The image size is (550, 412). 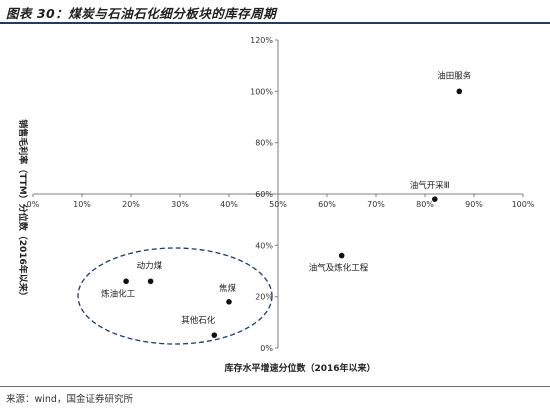 What do you see at coordinates (261, 91) in the screenshot?
I see `y-tick-label: 100%` at bounding box center [261, 91].